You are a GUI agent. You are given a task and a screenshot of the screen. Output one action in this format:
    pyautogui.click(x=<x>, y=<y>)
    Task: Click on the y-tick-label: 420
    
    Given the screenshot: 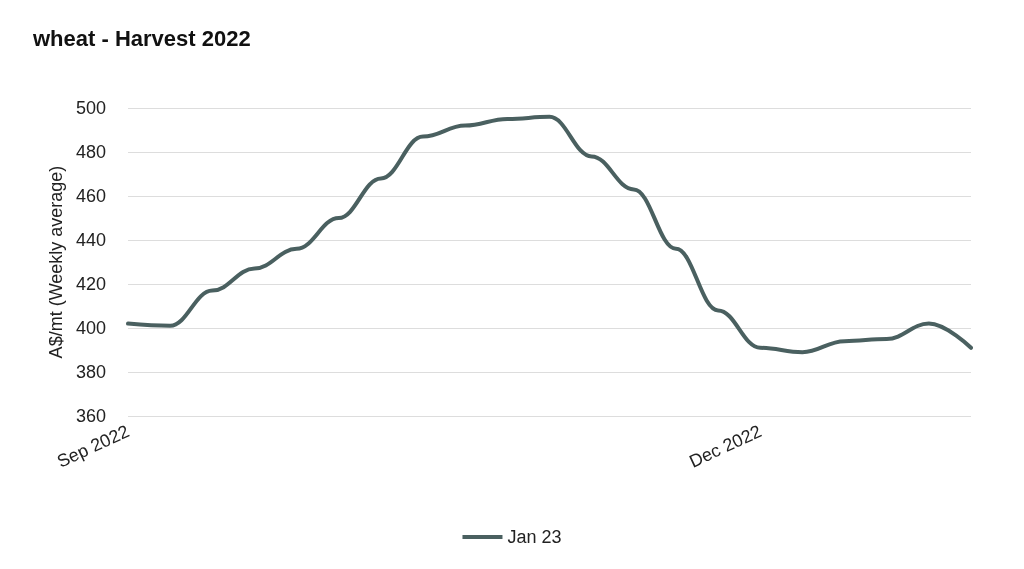 What is the action you would take?
    pyautogui.click(x=90, y=284)
    